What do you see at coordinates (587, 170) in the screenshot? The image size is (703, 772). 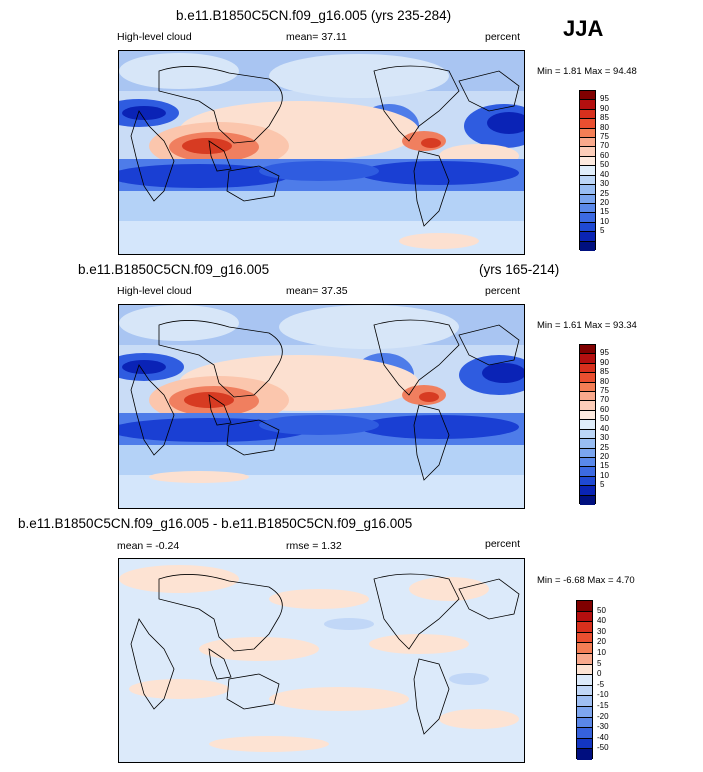 I see `panel-1-colorbar` at bounding box center [587, 170].